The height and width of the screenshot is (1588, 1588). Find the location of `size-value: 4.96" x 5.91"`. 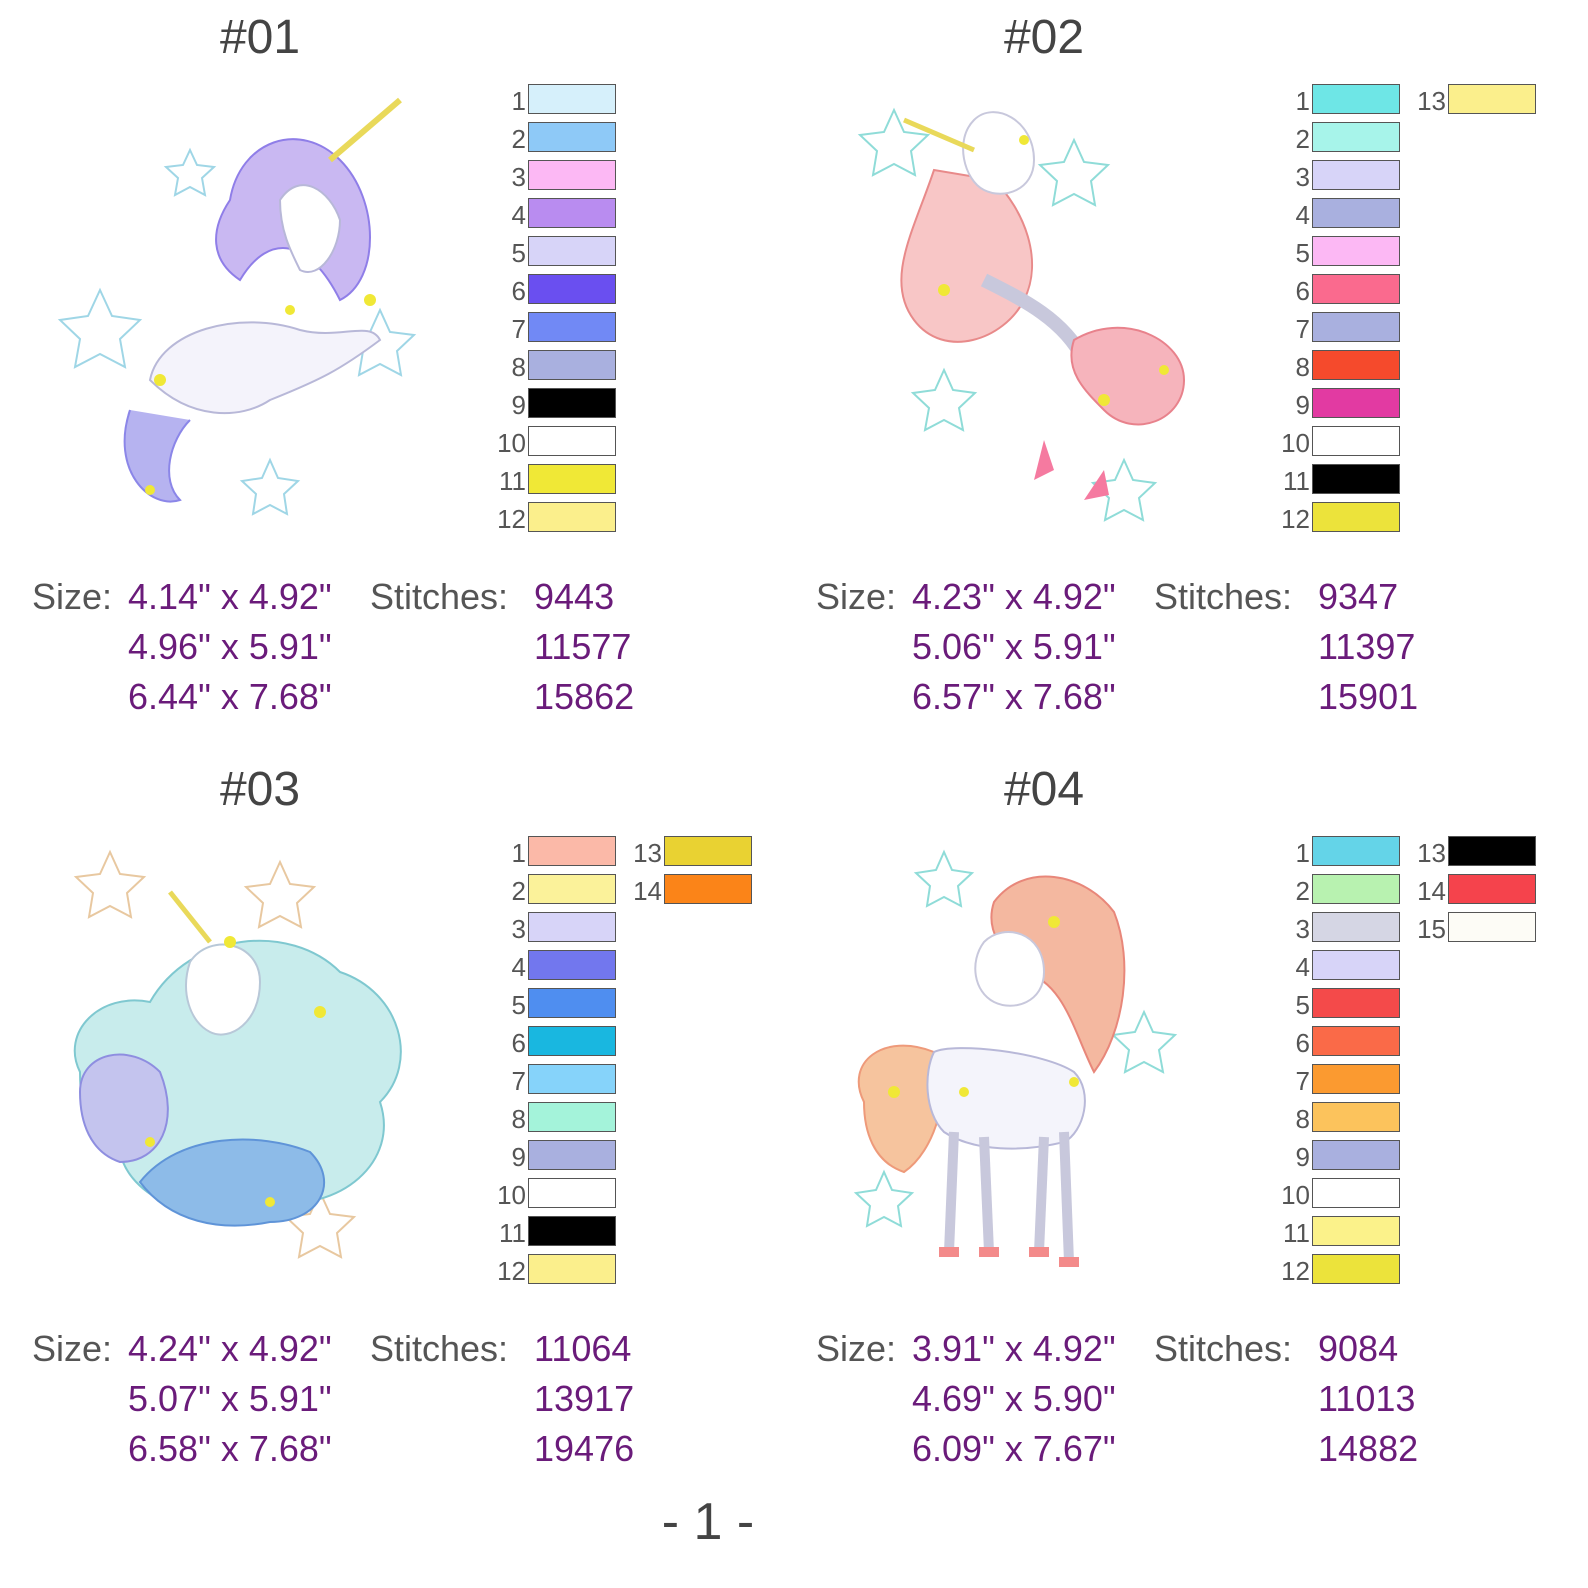

size-value: 4.96" x 5.91" is located at coordinates (230, 646).